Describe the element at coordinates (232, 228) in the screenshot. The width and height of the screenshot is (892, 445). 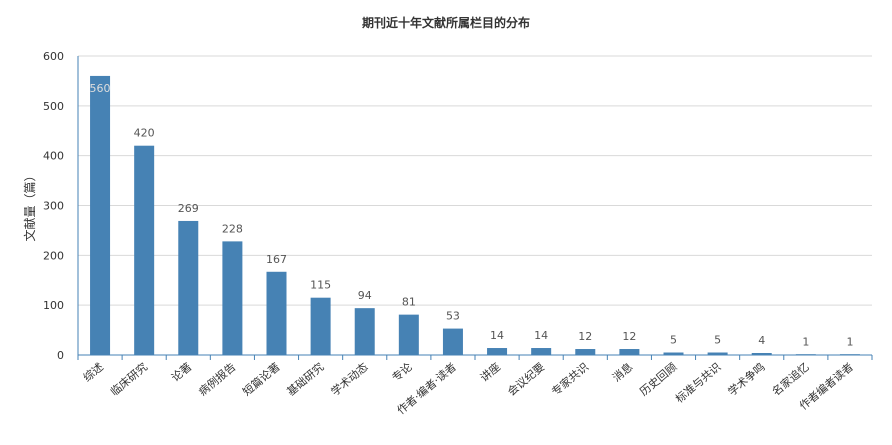
I see `bar-value-label-3: 228` at that location.